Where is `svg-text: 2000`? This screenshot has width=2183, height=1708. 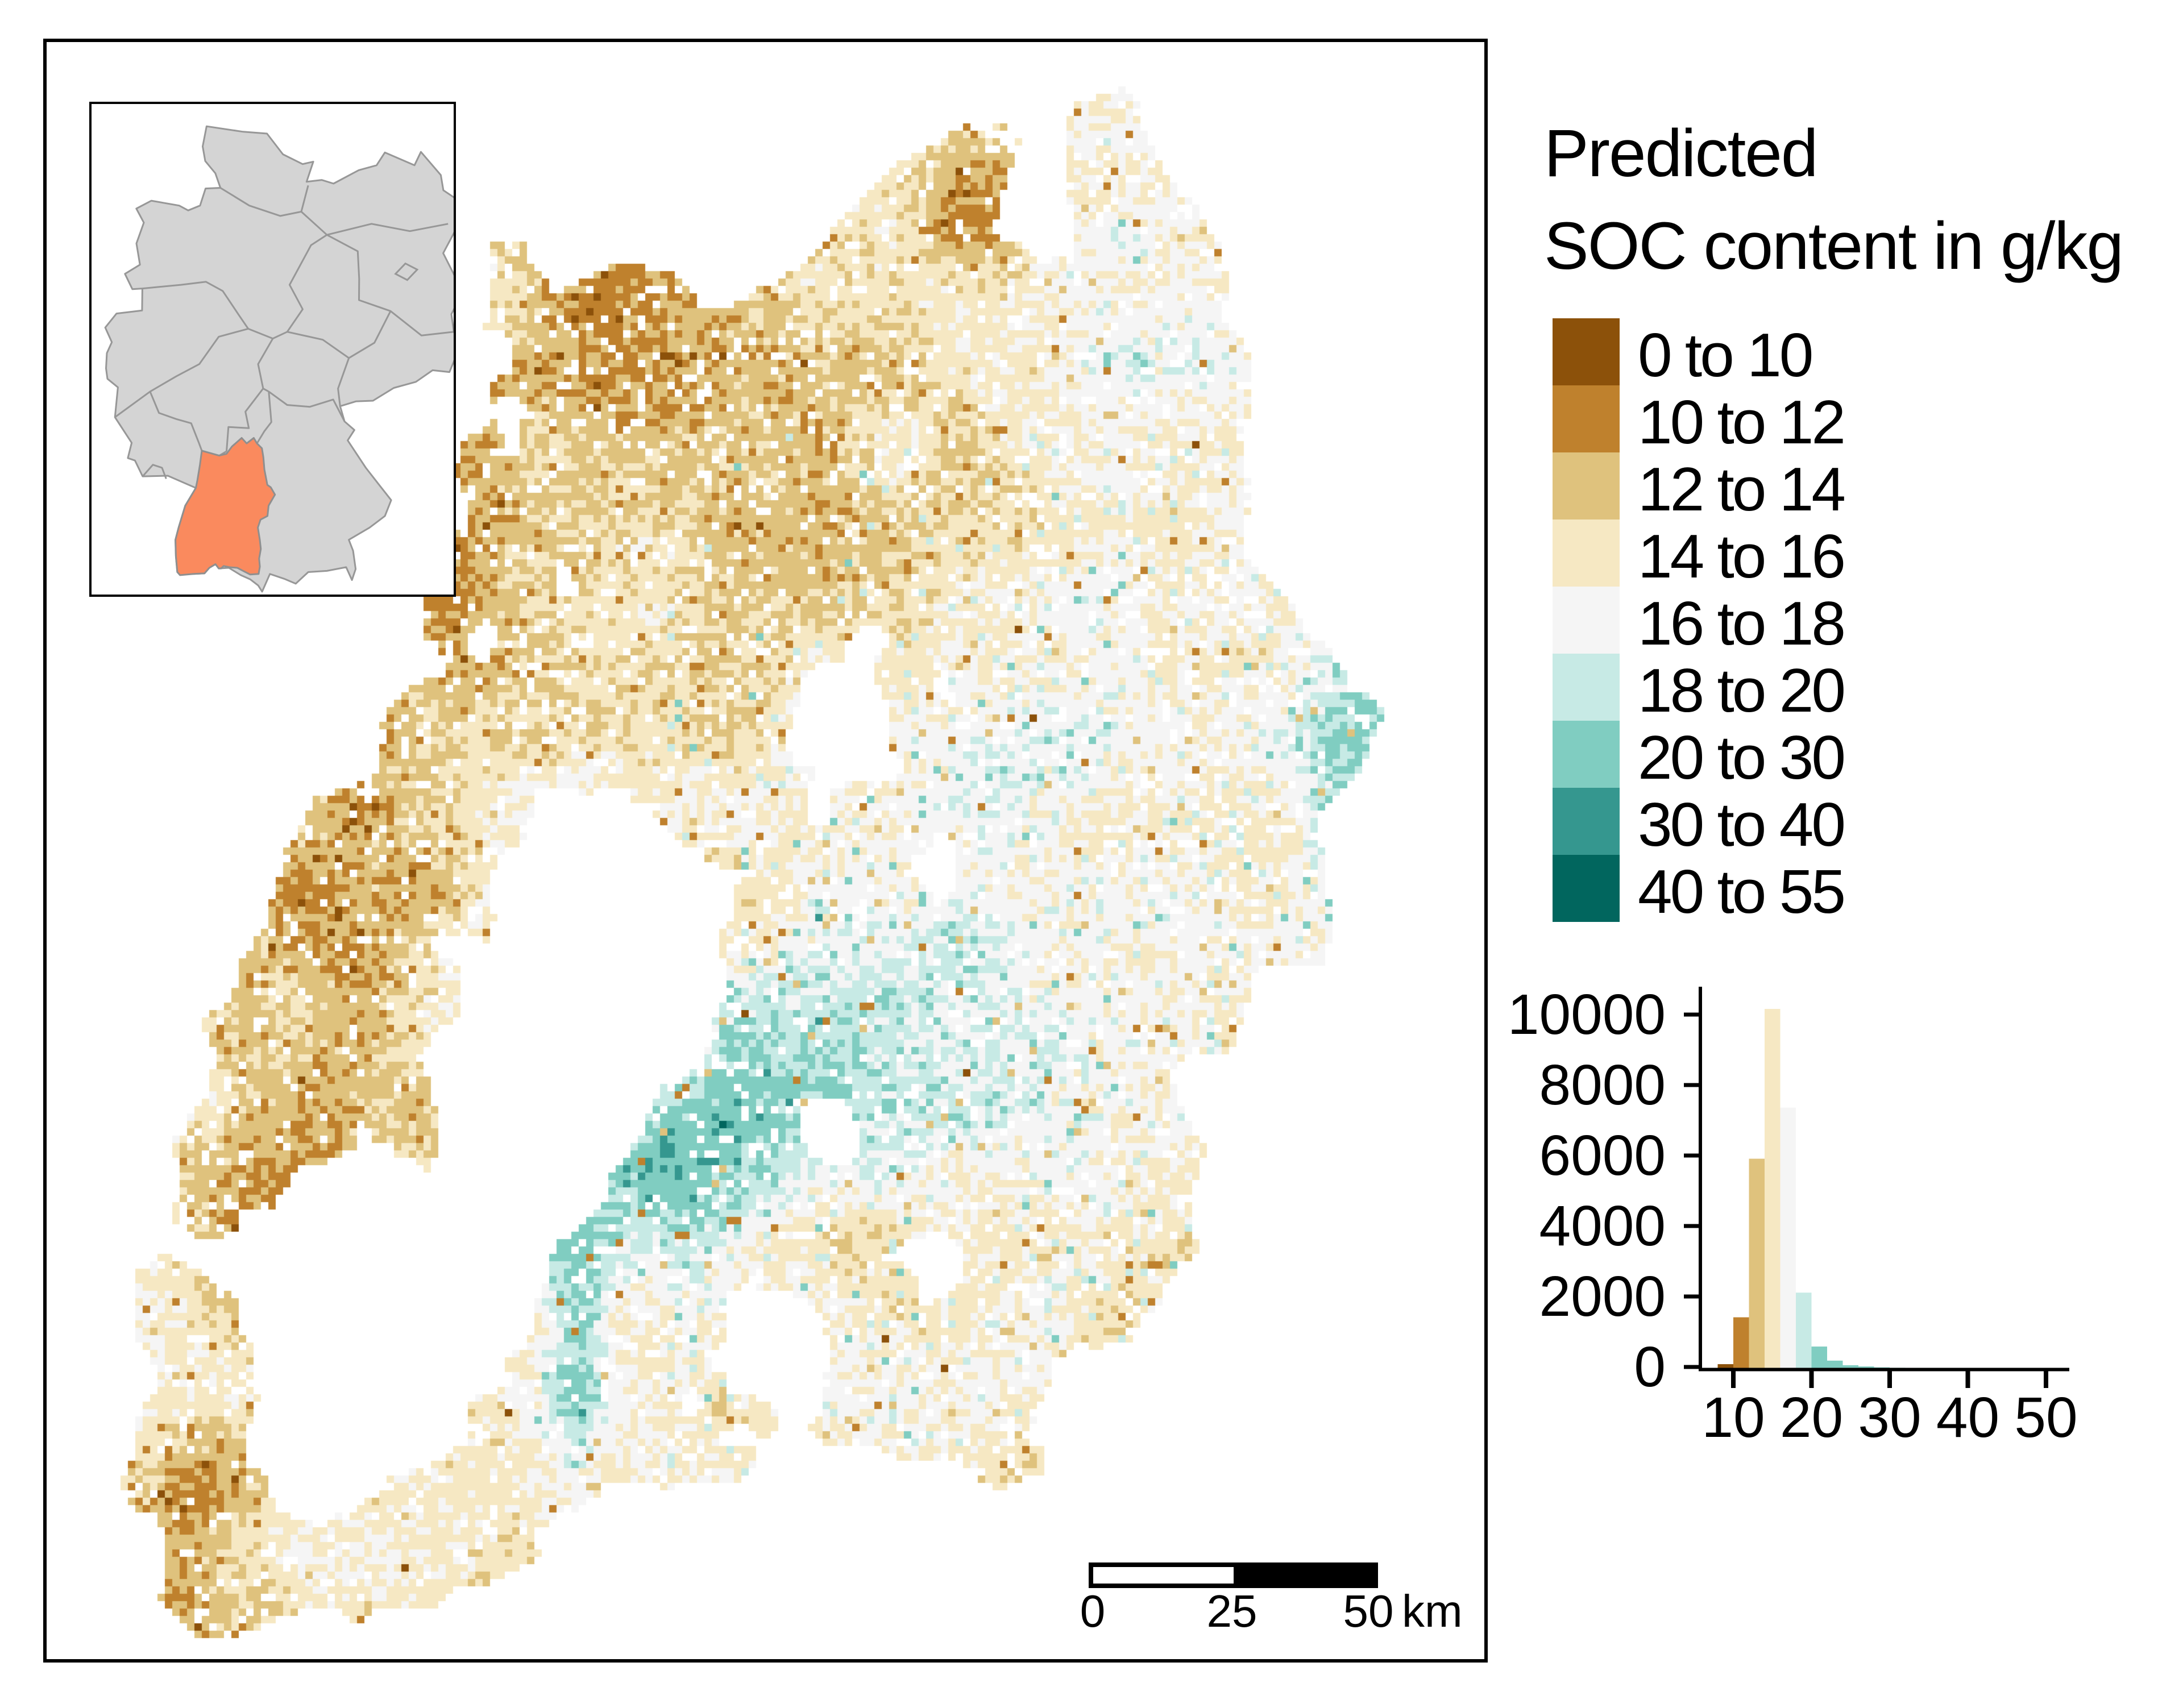 svg-text: 2000 is located at coordinates (1602, 1296).